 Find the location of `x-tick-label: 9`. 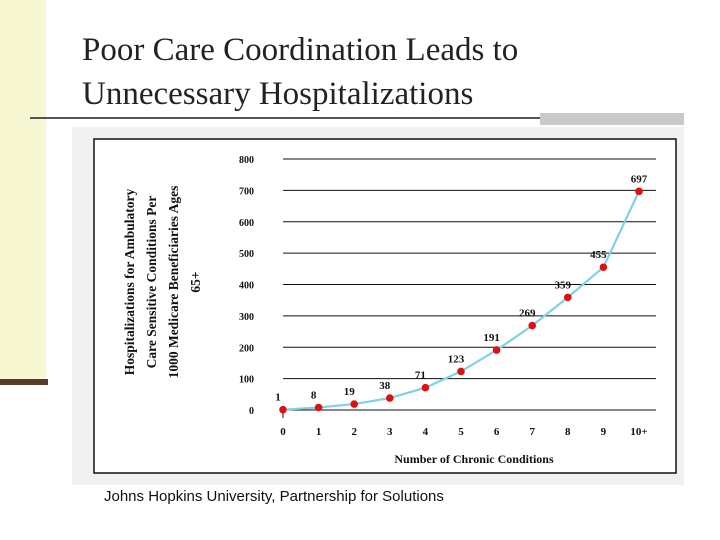

x-tick-label: 9 is located at coordinates (604, 432).